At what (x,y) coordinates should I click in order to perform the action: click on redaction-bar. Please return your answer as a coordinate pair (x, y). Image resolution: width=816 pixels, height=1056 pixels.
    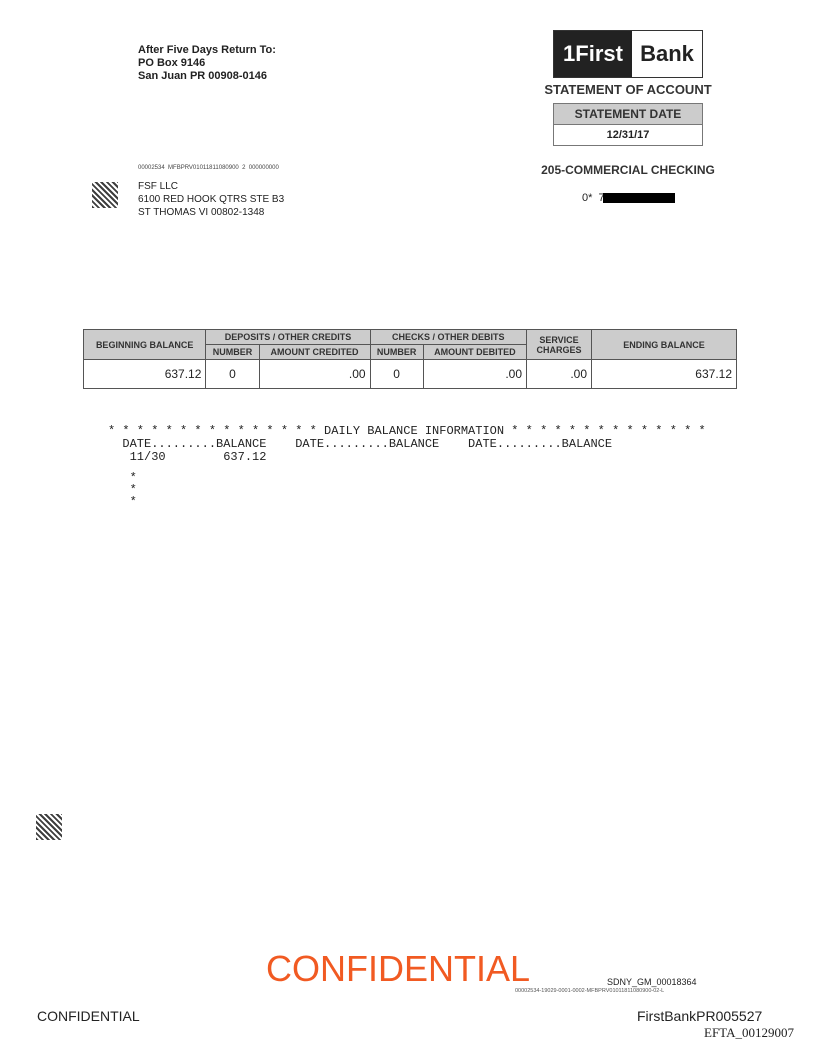
    Looking at the image, I should click on (638, 198).